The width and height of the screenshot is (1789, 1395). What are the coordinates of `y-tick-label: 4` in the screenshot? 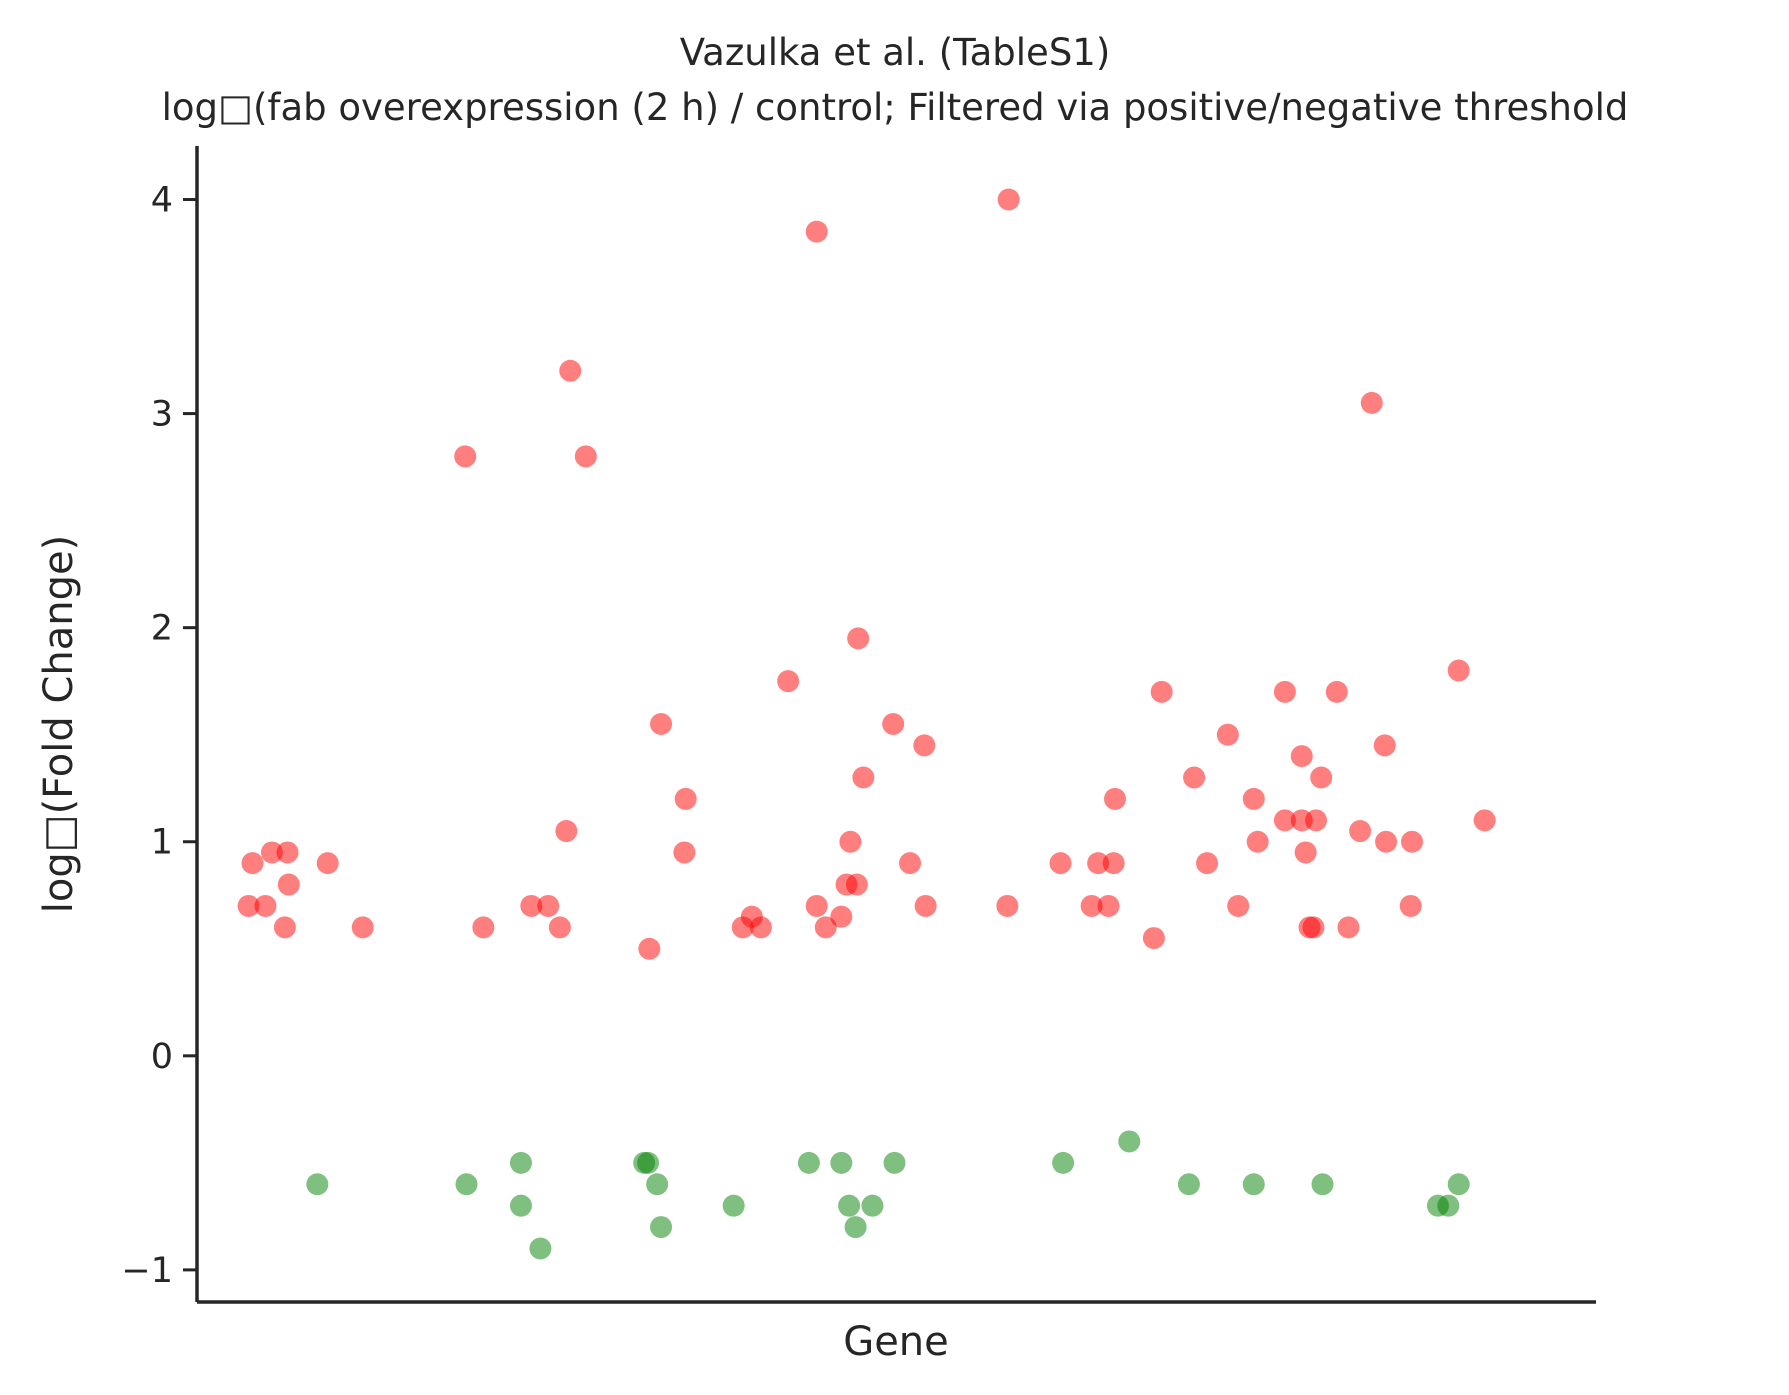 It's located at (162, 201).